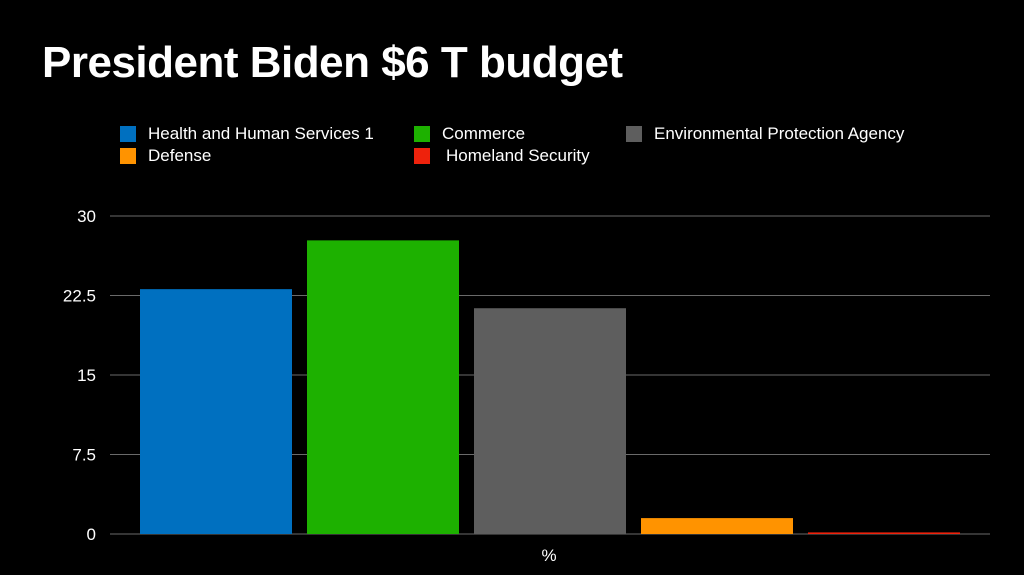 Image resolution: width=1024 pixels, height=575 pixels. I want to click on bar-defense, so click(717, 526).